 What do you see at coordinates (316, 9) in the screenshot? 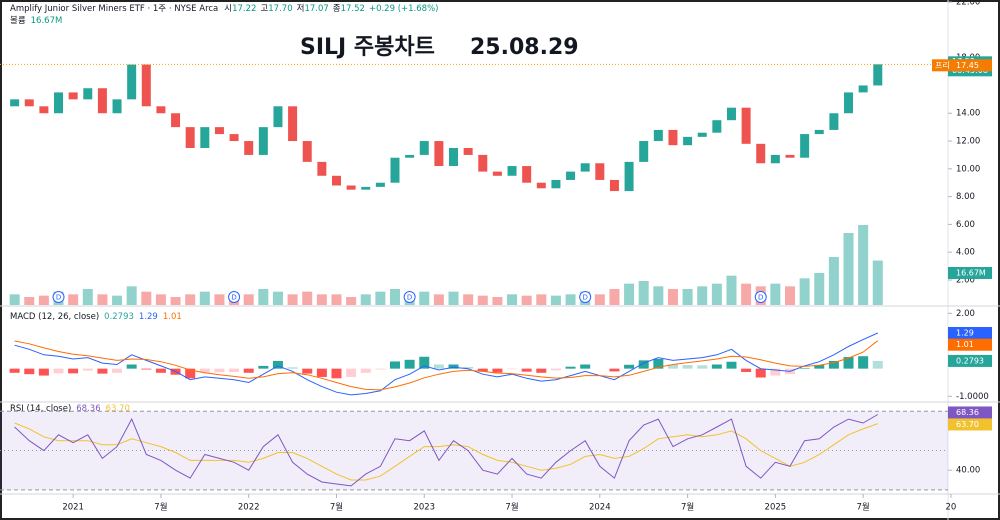
I see `ohlc-value: 17.07` at bounding box center [316, 9].